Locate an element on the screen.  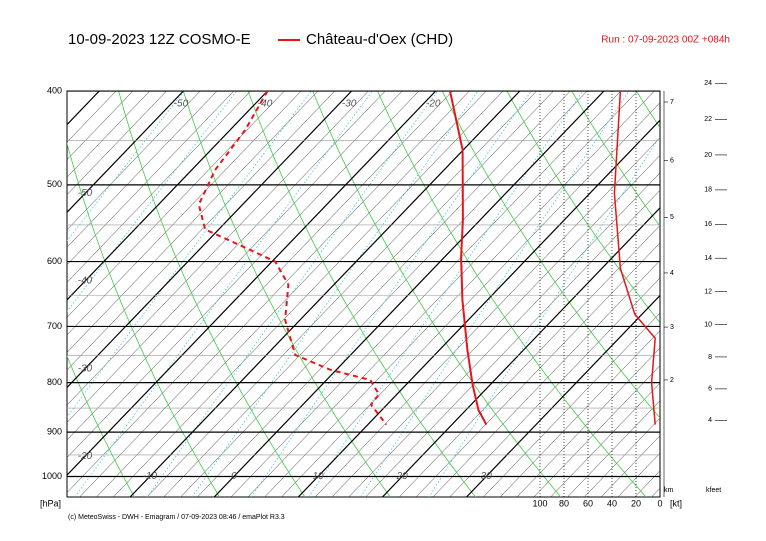
km-axis-label: km is located at coordinates (669, 490).